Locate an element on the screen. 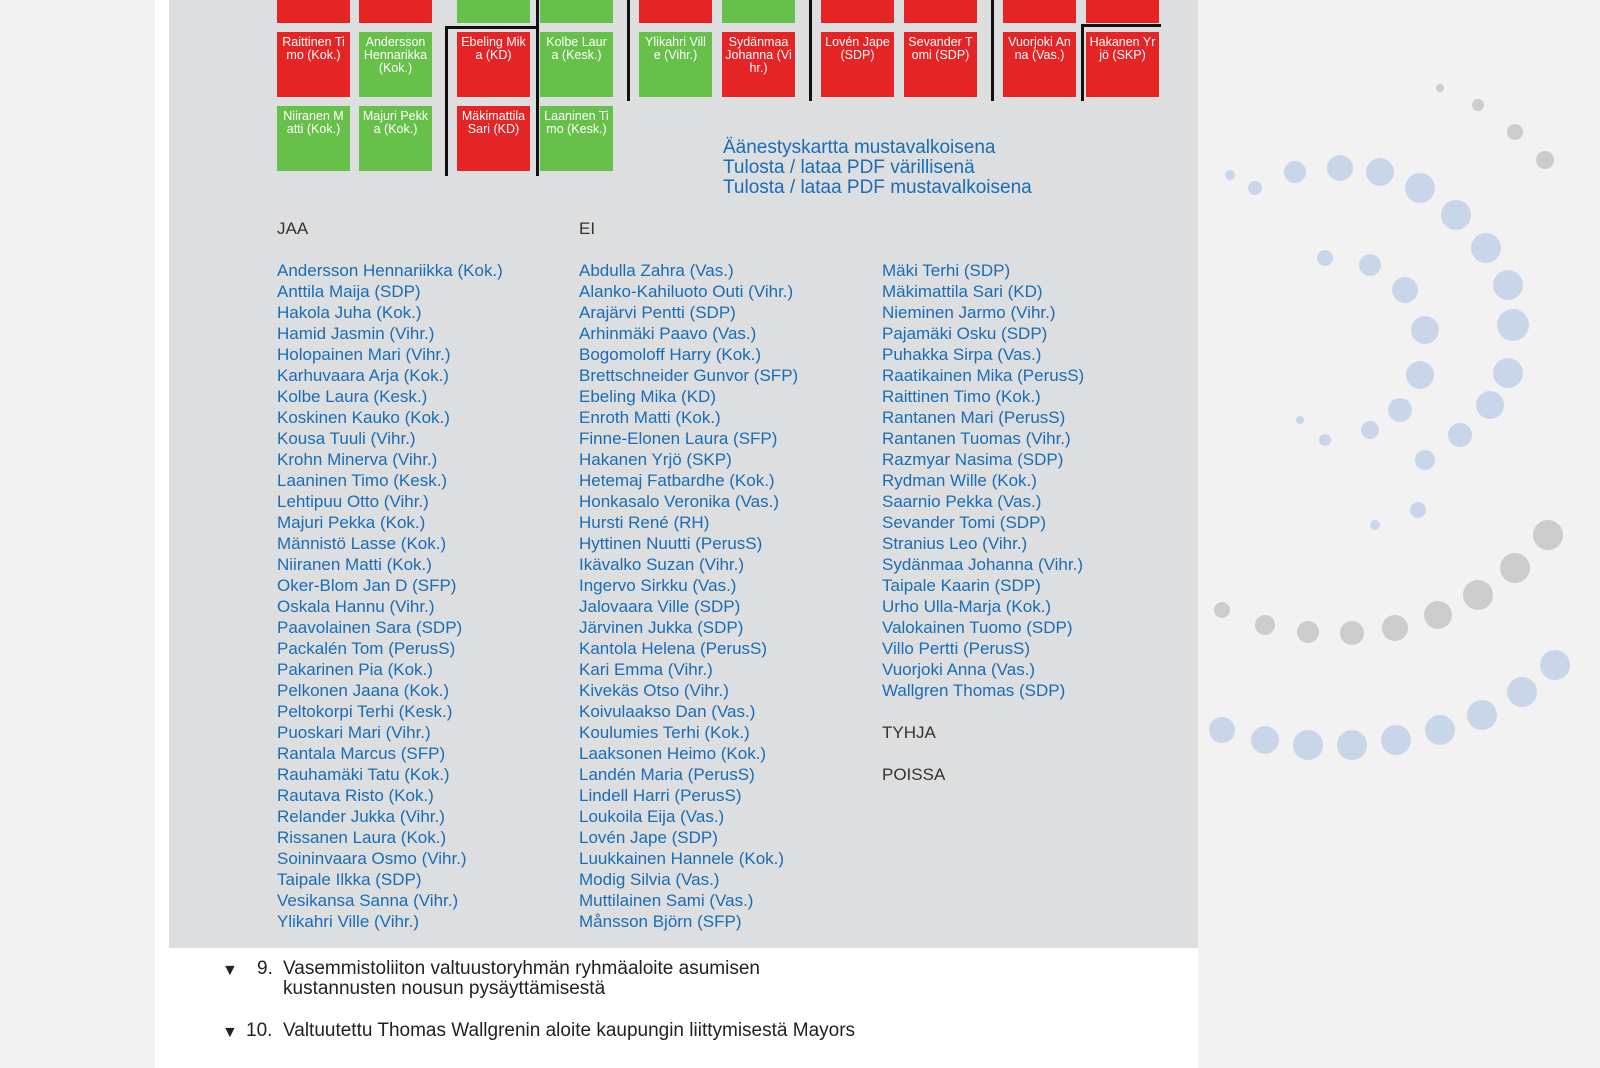  pdf-link: Tulosta / lataa PDF värillisenä is located at coordinates (849, 167).